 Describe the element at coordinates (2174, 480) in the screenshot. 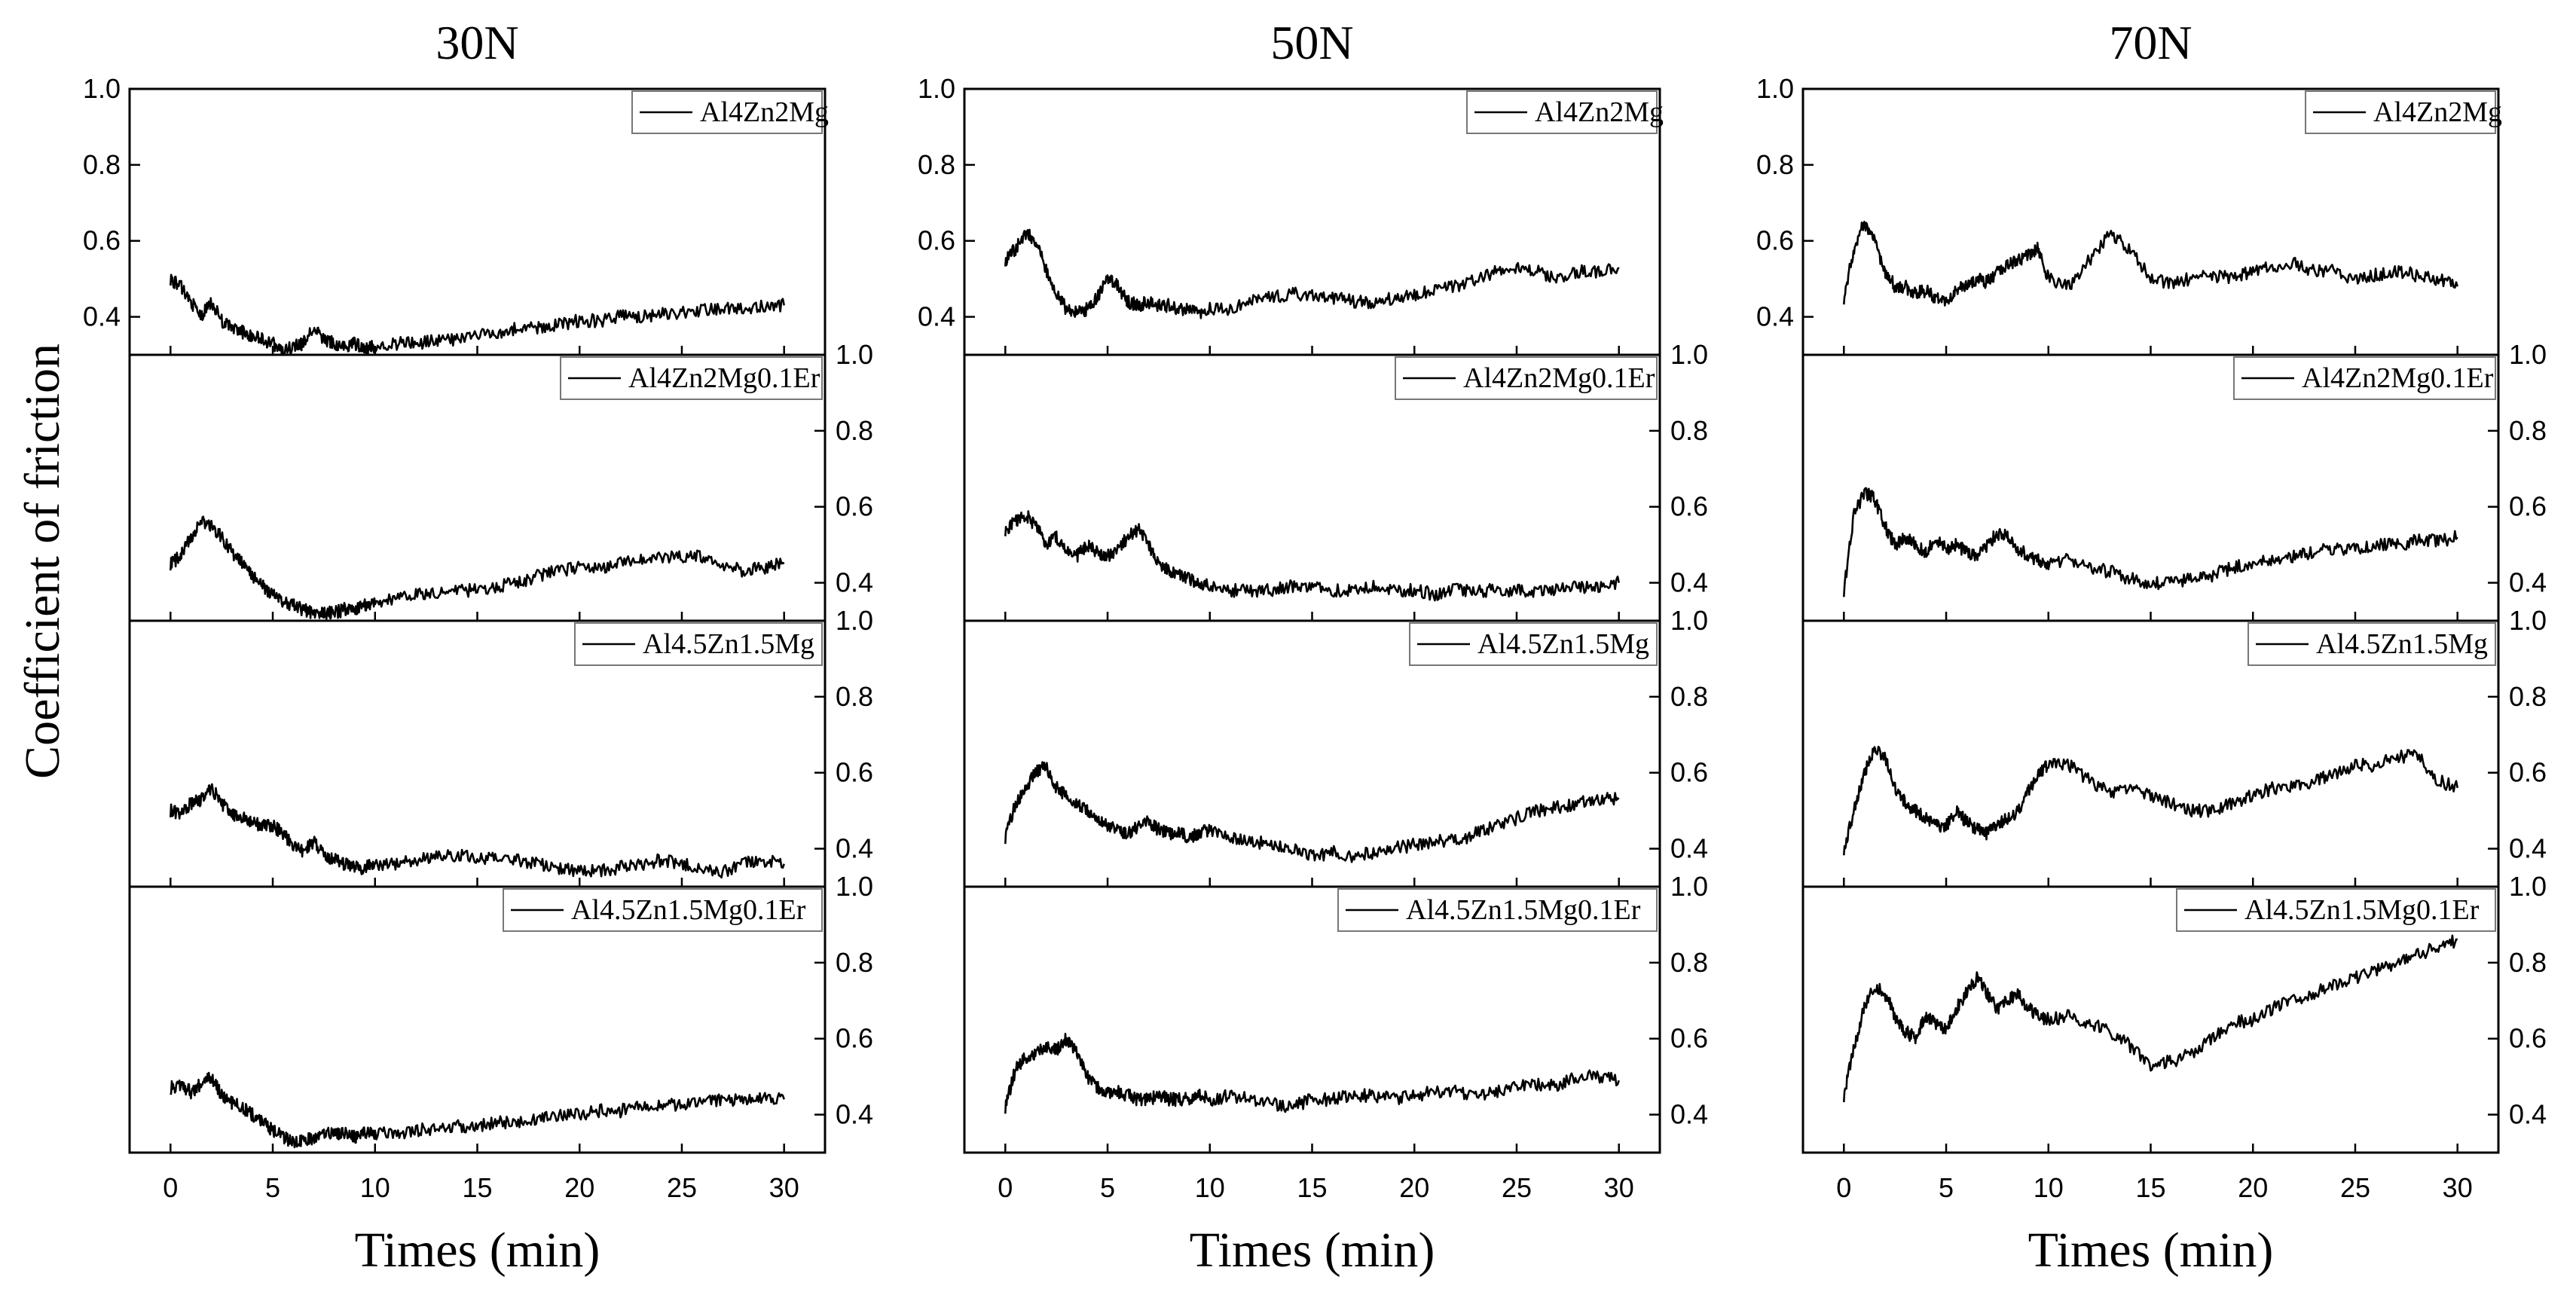

I see `panel-70N-2: 1.0 0.8 0.6 0.4 Al4Zn2Mg0.1Er` at that location.